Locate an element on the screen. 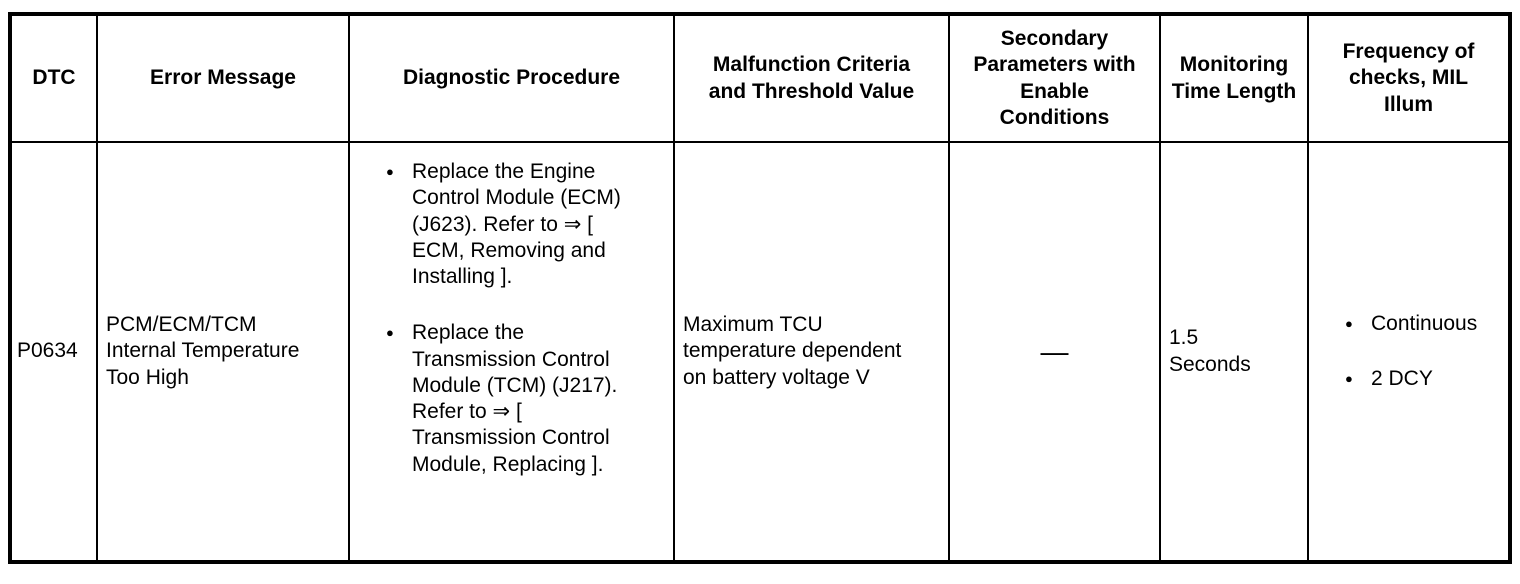  header-cell-diagnostic-procedure: Diagnostic Procedure is located at coordinates (511, 78).